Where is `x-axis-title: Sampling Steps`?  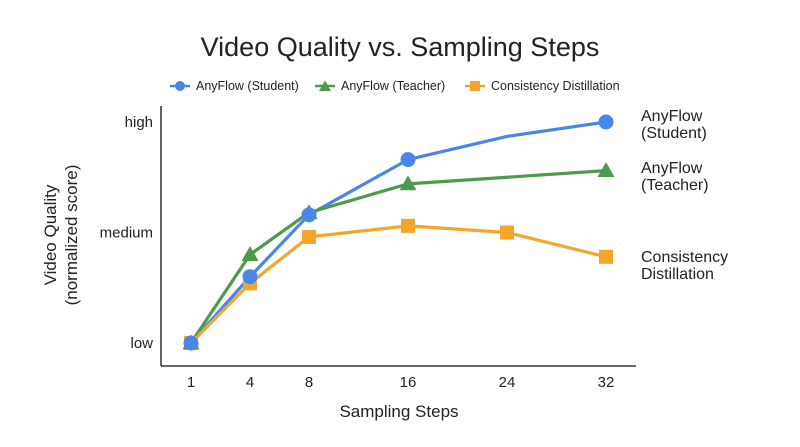
x-axis-title: Sampling Steps is located at coordinates (398, 411).